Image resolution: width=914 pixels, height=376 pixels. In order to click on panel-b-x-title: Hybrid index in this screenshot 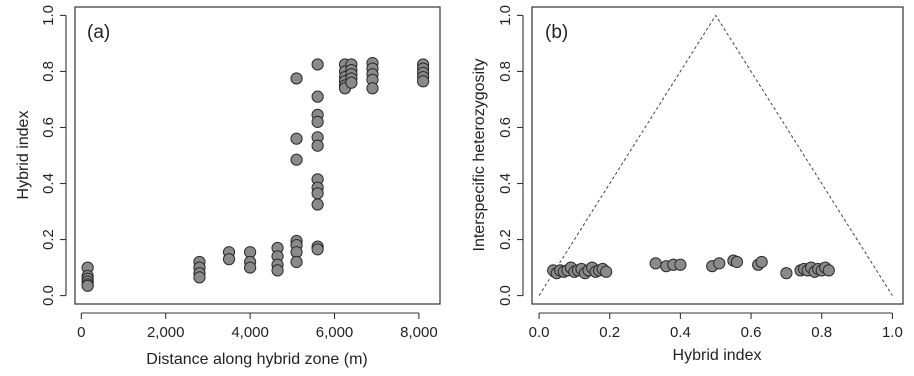, I will do `click(717, 355)`.